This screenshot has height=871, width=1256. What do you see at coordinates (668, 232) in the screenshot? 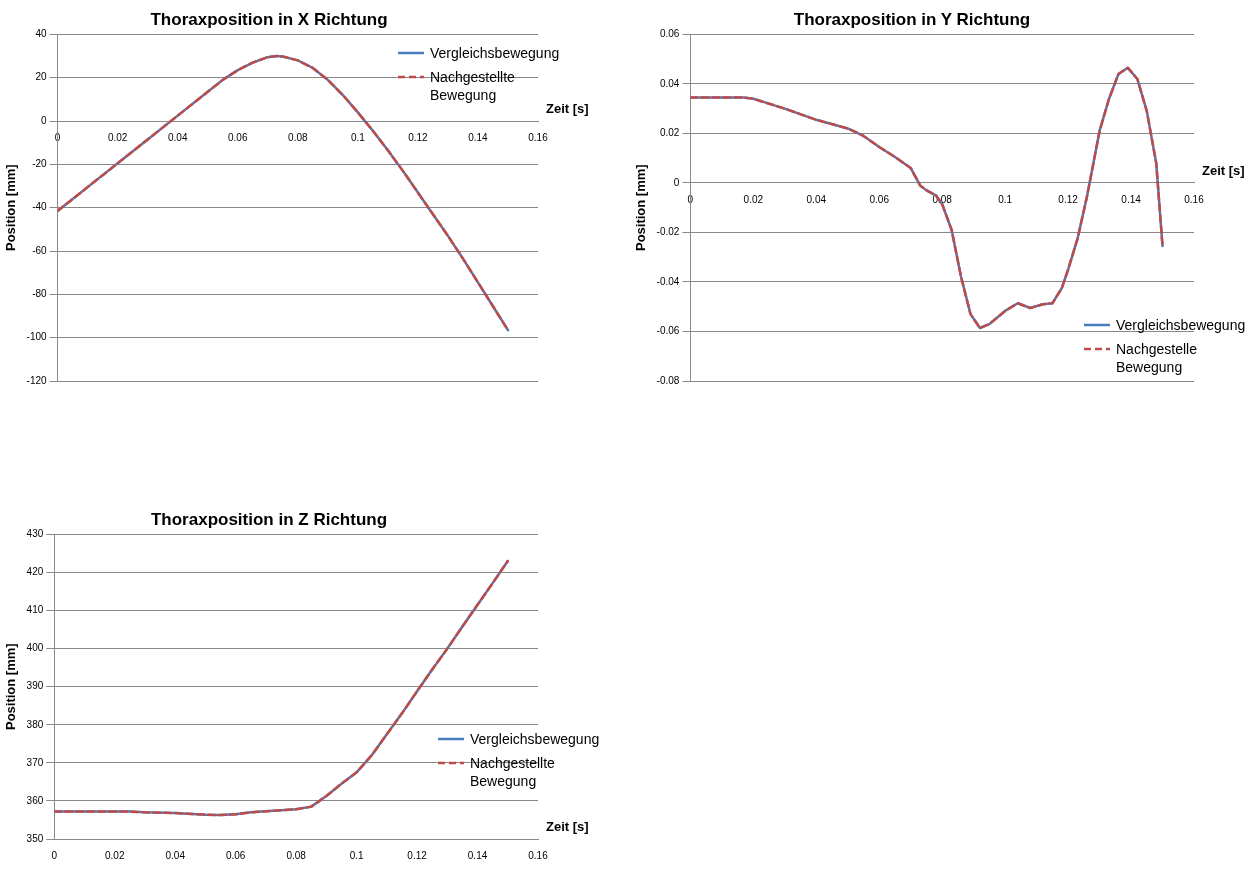
I see `y-tick-label: -0.02` at bounding box center [668, 232].